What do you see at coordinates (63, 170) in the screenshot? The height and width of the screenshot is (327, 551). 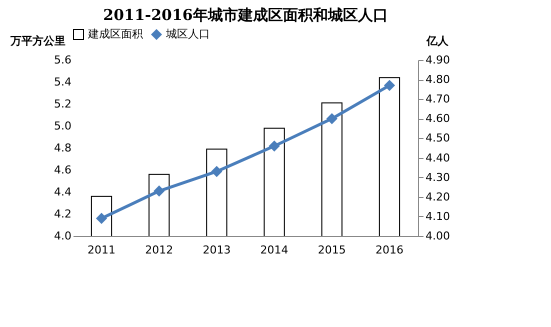 I see `y-tick-label: 4.6` at bounding box center [63, 170].